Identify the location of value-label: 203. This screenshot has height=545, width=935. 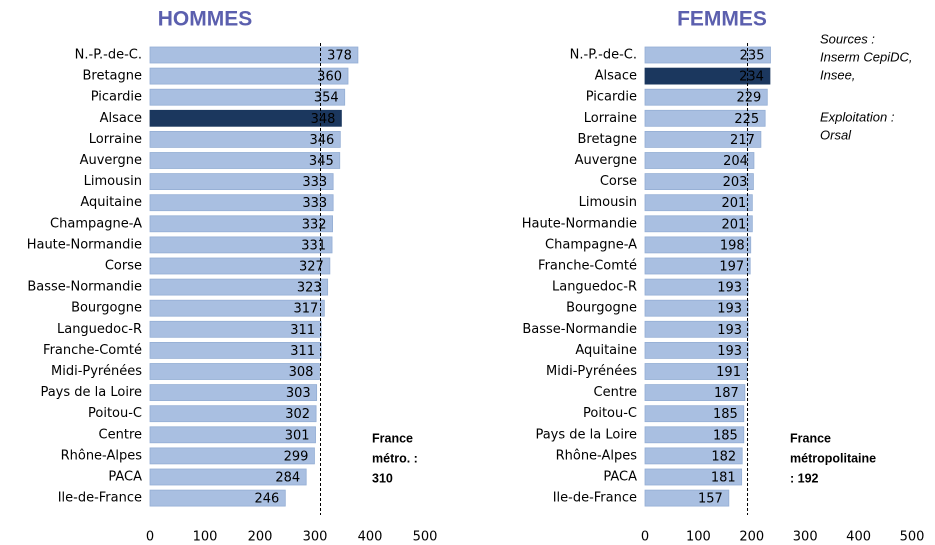
(735, 182).